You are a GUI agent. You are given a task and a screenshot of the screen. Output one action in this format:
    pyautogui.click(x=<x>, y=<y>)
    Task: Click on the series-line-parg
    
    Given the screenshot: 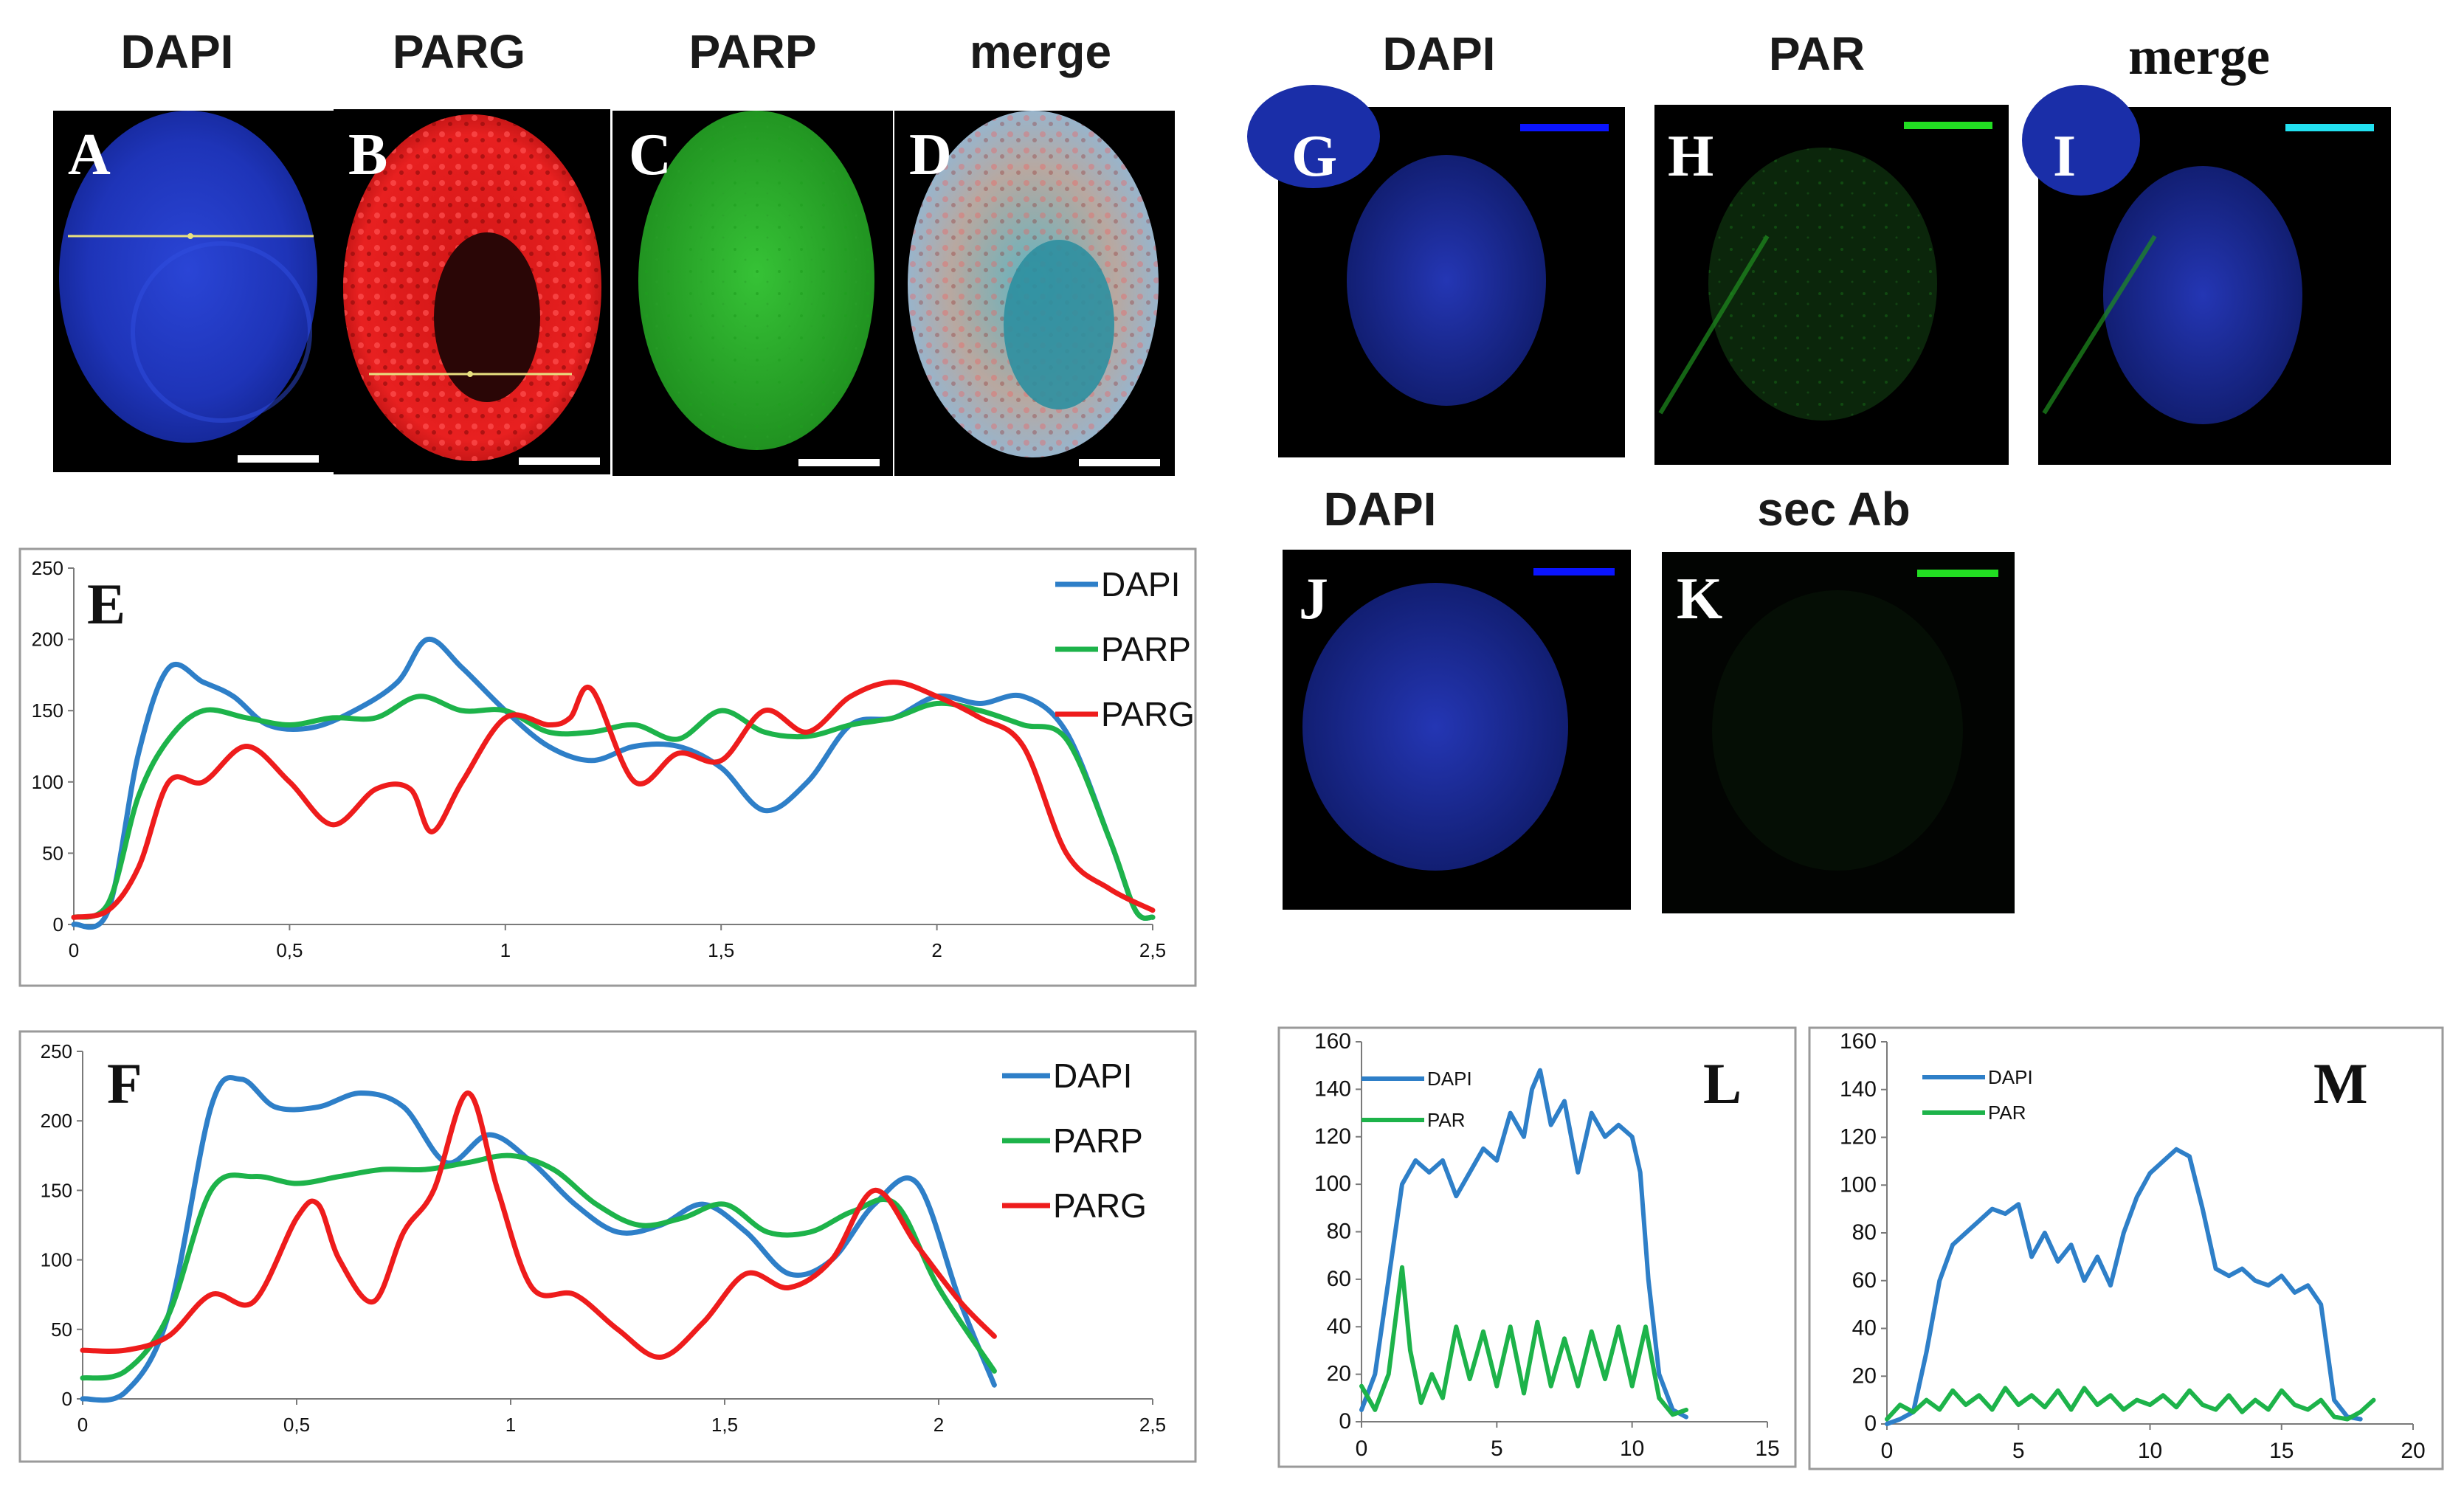 What is the action you would take?
    pyautogui.click(x=613, y=800)
    